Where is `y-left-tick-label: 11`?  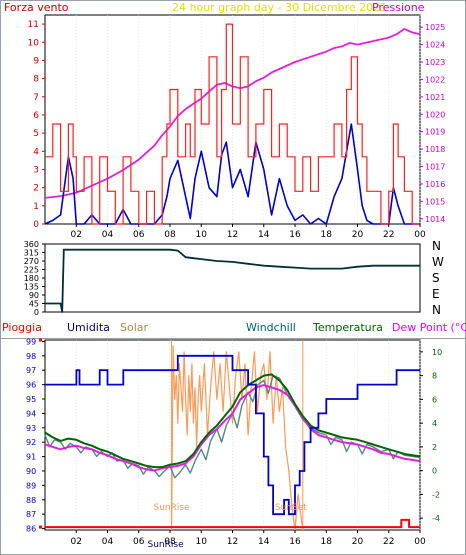
y-left-tick-label: 11 is located at coordinates (33, 25).